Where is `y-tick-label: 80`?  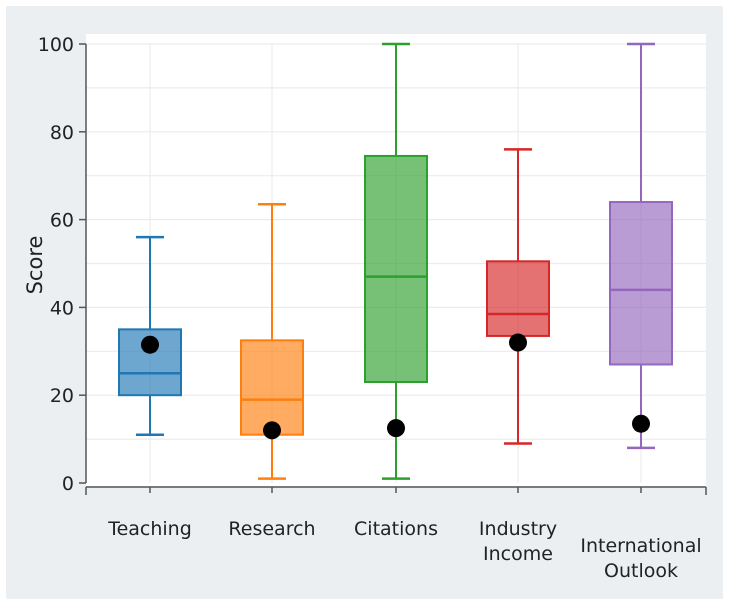
y-tick-label: 80 is located at coordinates (62, 133).